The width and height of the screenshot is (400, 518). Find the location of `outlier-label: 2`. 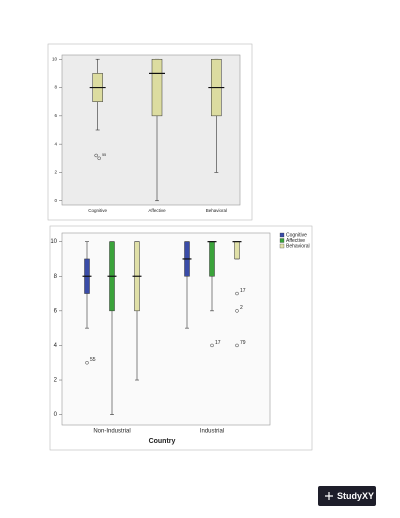

outlier-label: 2 is located at coordinates (241, 308).